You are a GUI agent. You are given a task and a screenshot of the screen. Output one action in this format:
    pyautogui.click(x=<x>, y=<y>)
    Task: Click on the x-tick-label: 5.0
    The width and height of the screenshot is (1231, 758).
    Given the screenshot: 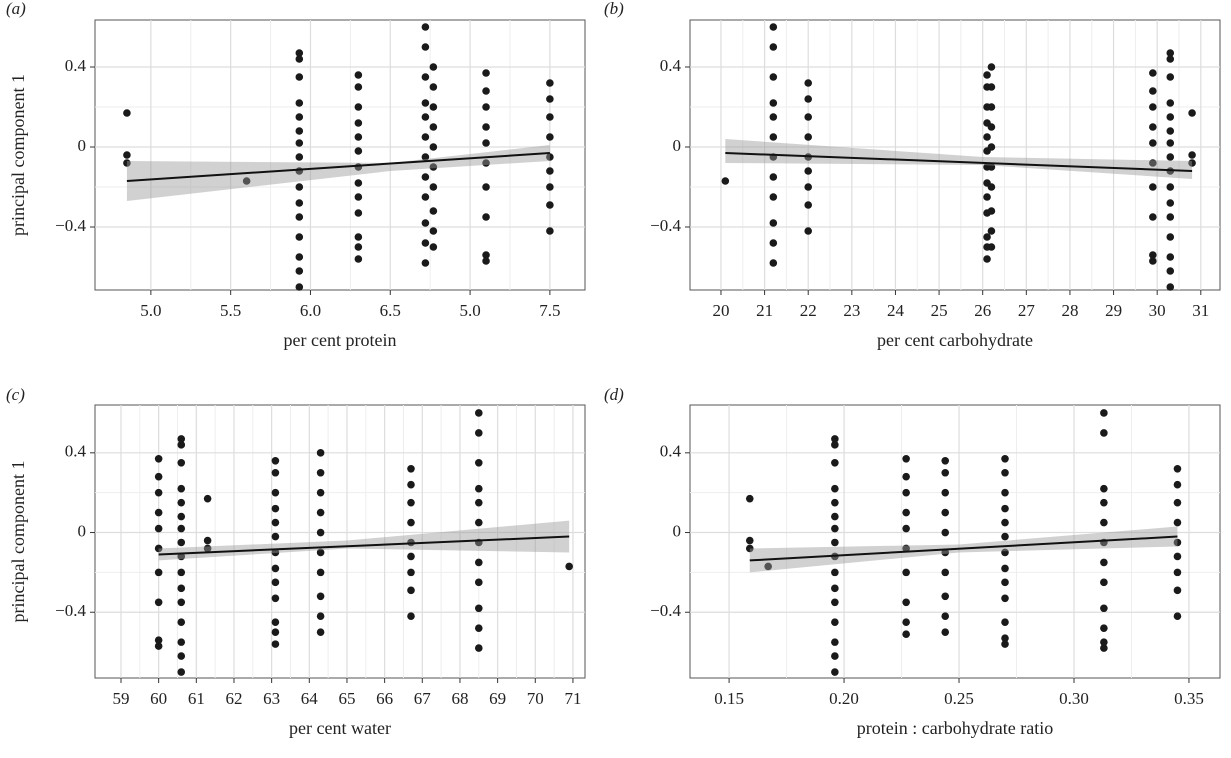 What is the action you would take?
    pyautogui.click(x=150, y=310)
    